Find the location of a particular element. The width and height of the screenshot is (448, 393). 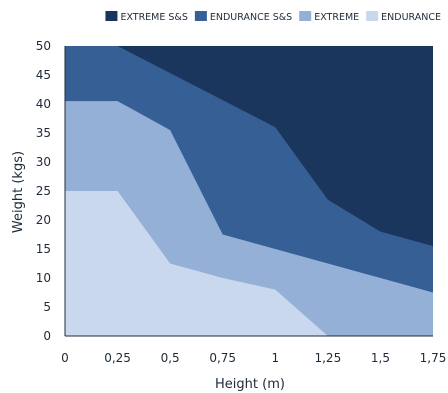

y-tick-label: 25 is located at coordinates (43, 191).